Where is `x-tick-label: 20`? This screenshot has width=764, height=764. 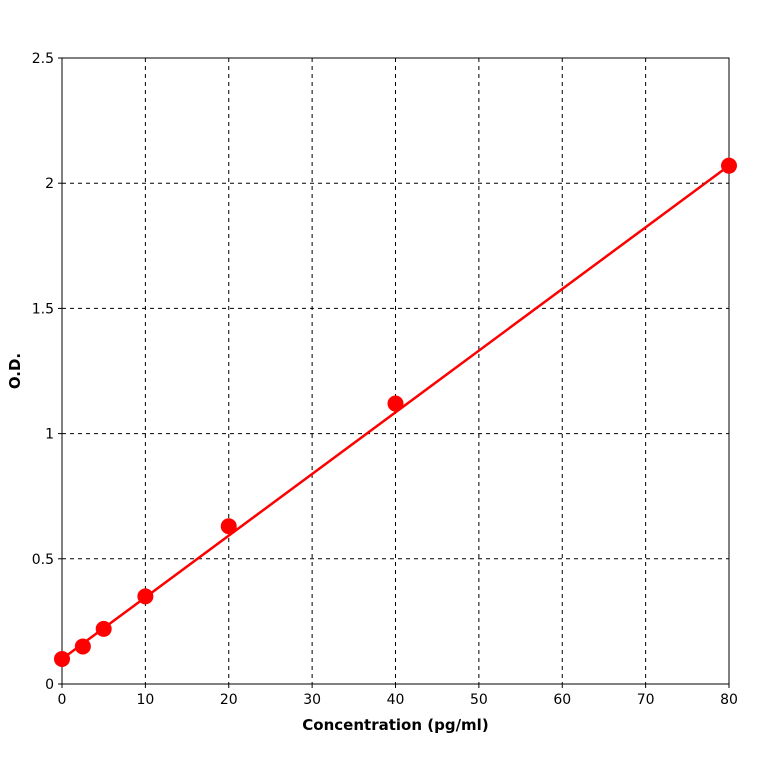 x-tick-label: 20 is located at coordinates (229, 700).